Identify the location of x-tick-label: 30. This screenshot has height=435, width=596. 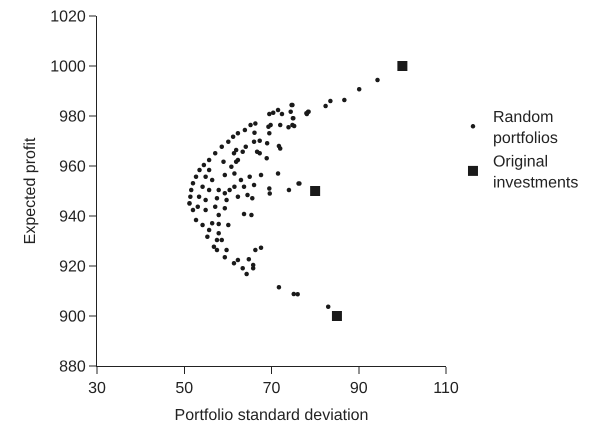
(97, 389).